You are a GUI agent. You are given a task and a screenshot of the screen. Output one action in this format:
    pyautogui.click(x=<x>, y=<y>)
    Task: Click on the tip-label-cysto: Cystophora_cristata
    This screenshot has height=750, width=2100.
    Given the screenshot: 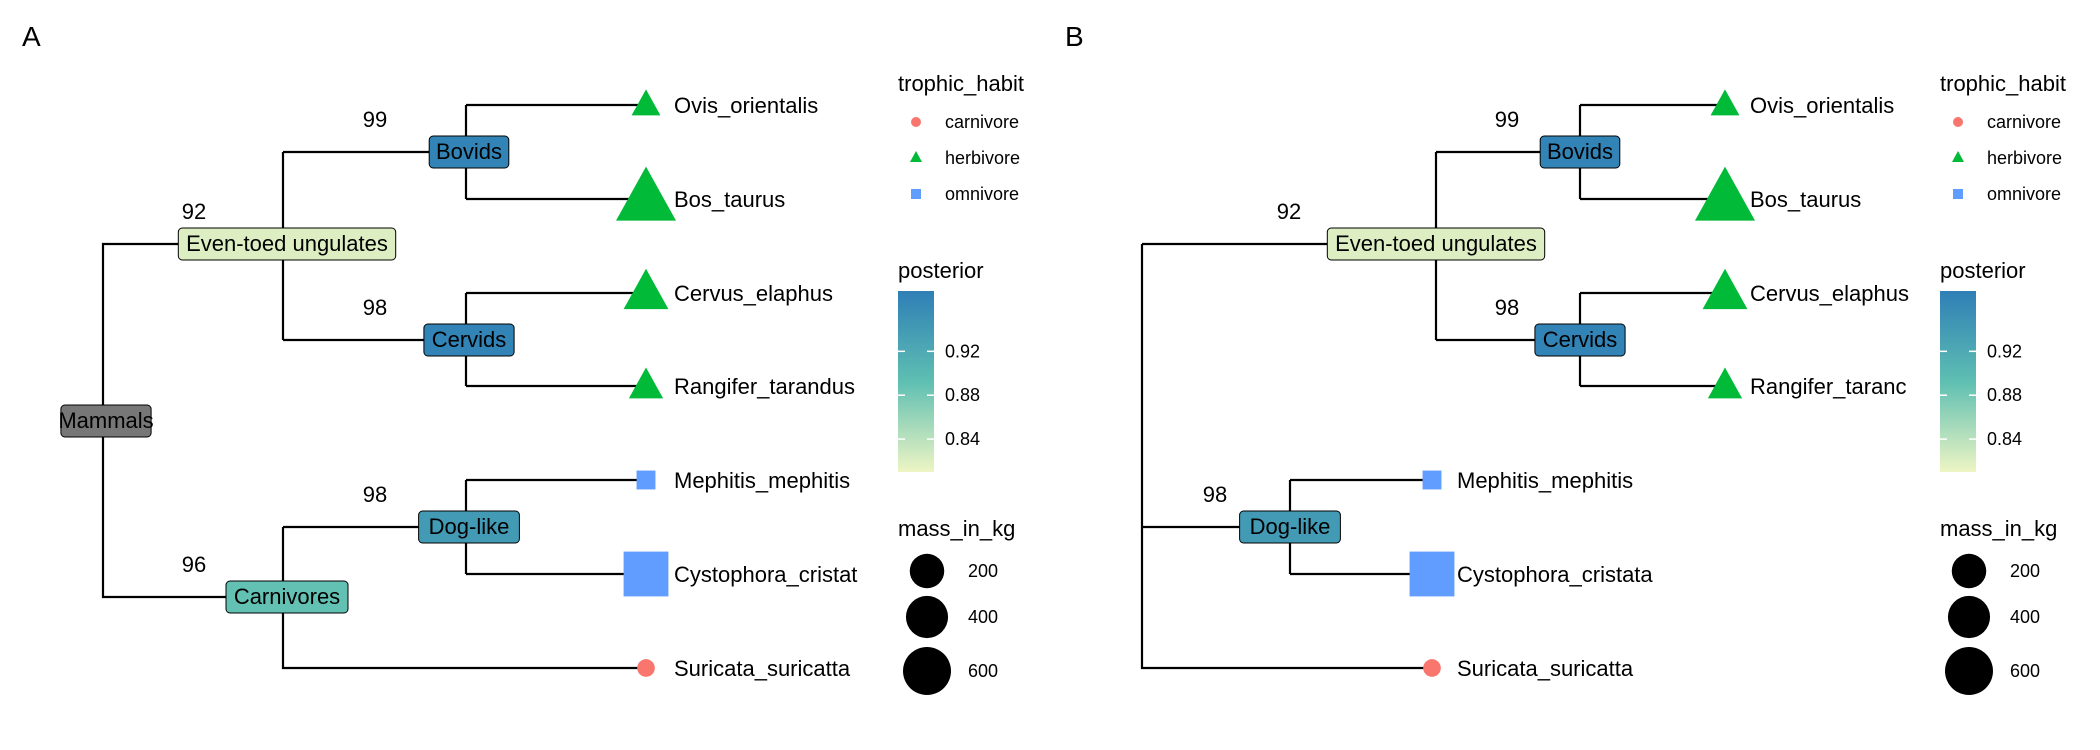 What is the action you would take?
    pyautogui.click(x=1555, y=574)
    